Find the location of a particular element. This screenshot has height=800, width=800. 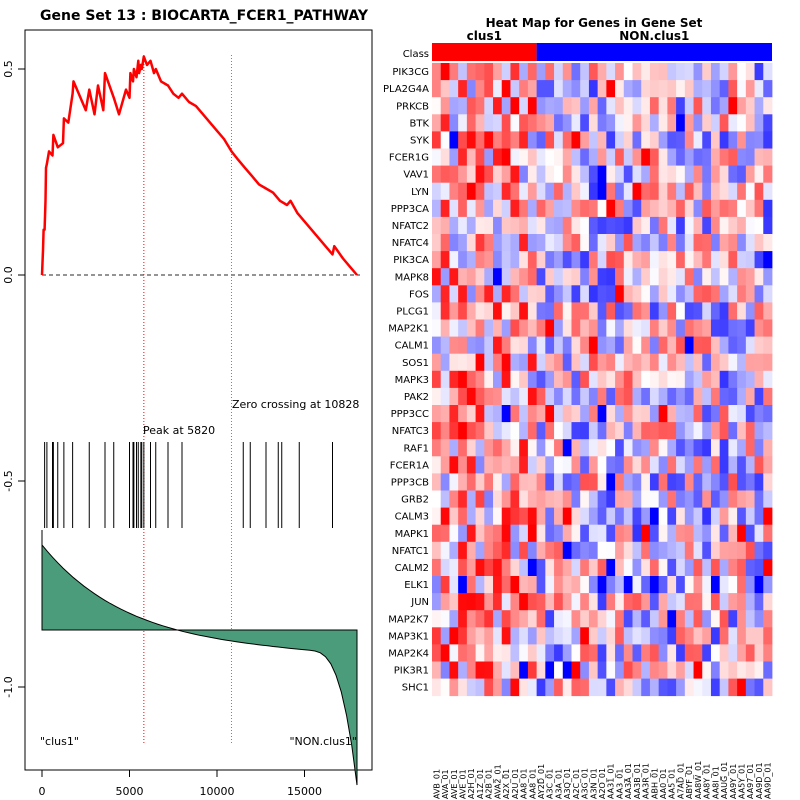

sample-label: AA8W_01 is located at coordinates (698, 780).